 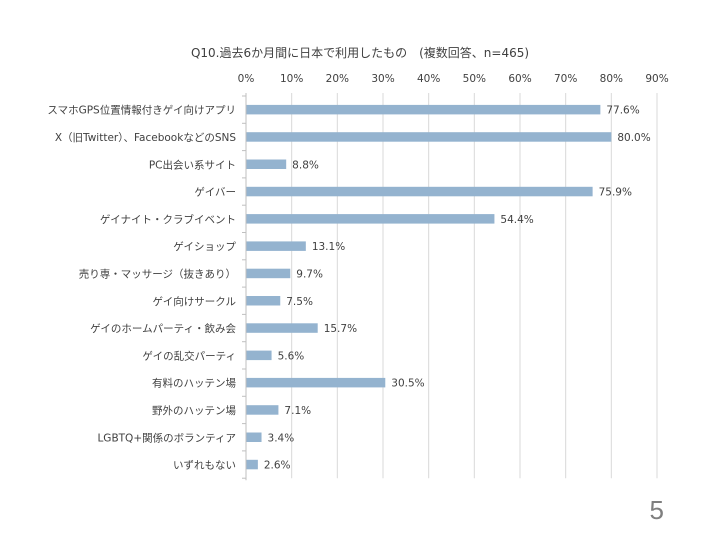 I want to click on data-label: 30.5%, so click(x=407, y=384).